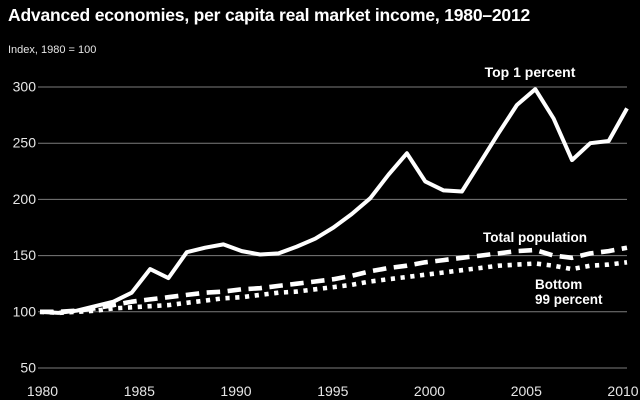 Image resolution: width=640 pixels, height=400 pixels. Describe the element at coordinates (530, 72) in the screenshot. I see `series-label-top-1-percent: Top 1 percent` at that location.